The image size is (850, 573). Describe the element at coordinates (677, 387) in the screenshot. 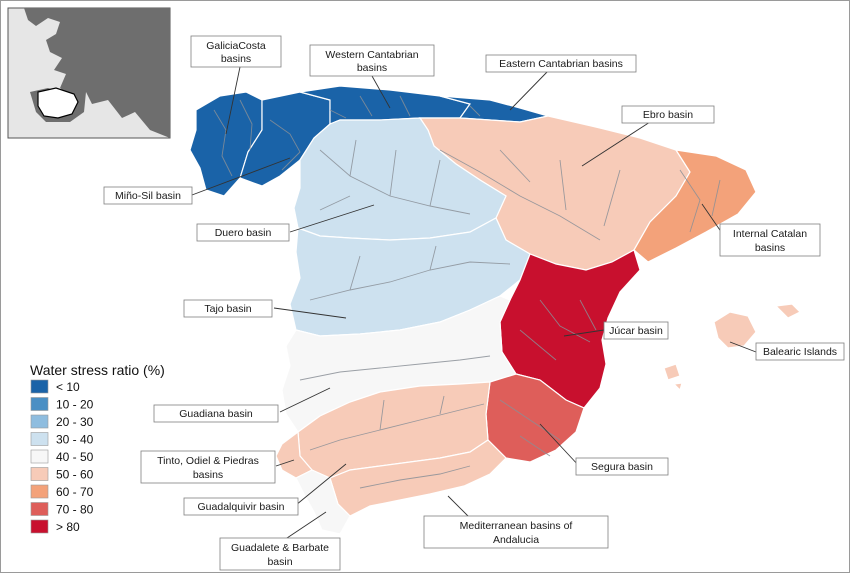

I see `balearic-formentera` at that location.